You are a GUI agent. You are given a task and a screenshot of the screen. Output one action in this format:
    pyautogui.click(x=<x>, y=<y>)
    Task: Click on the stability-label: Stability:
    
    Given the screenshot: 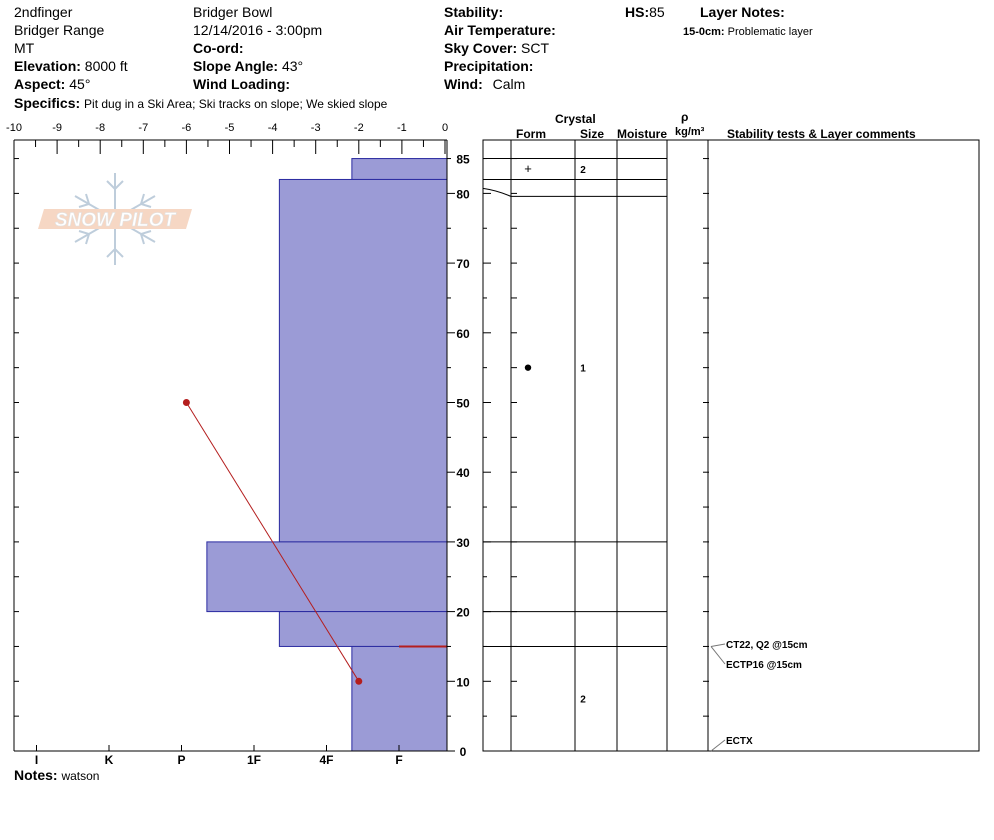 What is the action you would take?
    pyautogui.click(x=474, y=12)
    